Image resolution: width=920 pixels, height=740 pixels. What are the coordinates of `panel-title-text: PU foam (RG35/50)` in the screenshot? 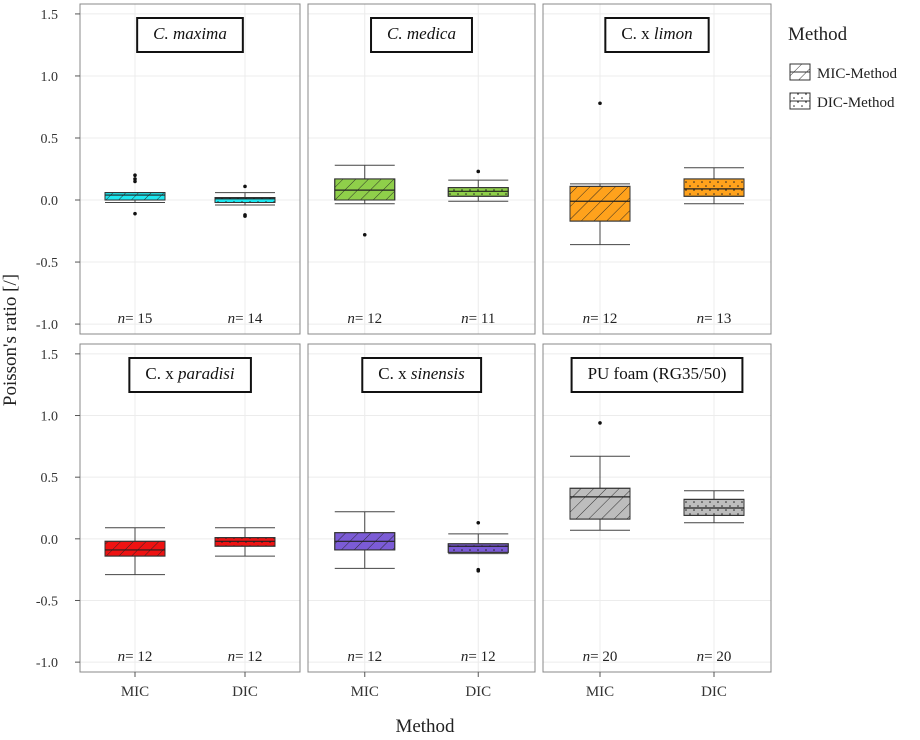 It's located at (657, 373).